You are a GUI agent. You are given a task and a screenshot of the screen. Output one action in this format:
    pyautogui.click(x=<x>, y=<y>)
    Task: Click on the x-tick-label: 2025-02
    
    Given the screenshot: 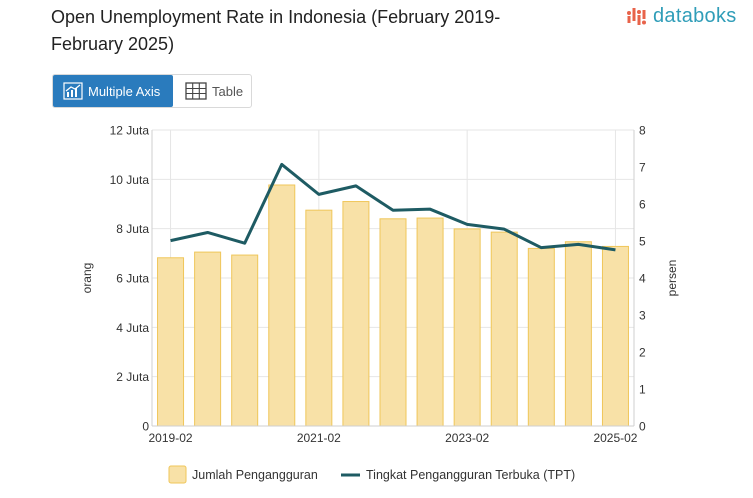 What is the action you would take?
    pyautogui.click(x=615, y=438)
    